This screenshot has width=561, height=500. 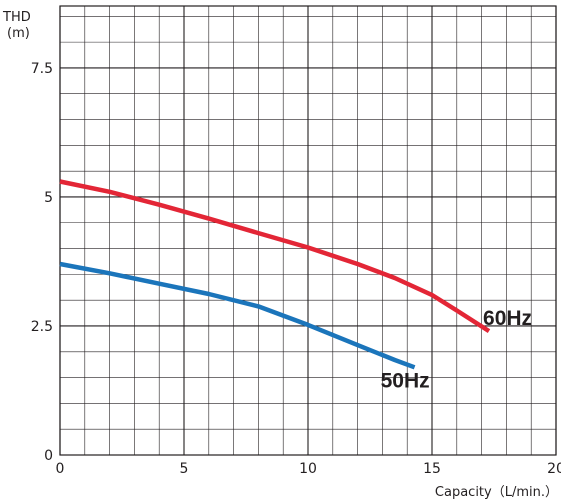 I want to click on y-tick-label: 7.5, so click(x=42, y=69).